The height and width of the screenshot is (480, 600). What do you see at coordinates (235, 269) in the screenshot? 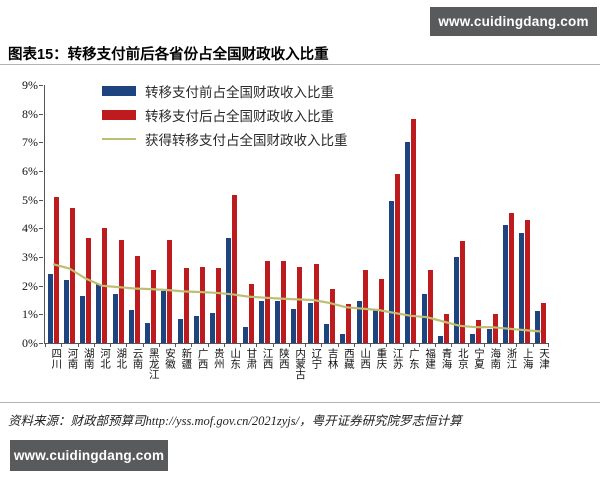
I see `bar-after-山东` at bounding box center [235, 269].